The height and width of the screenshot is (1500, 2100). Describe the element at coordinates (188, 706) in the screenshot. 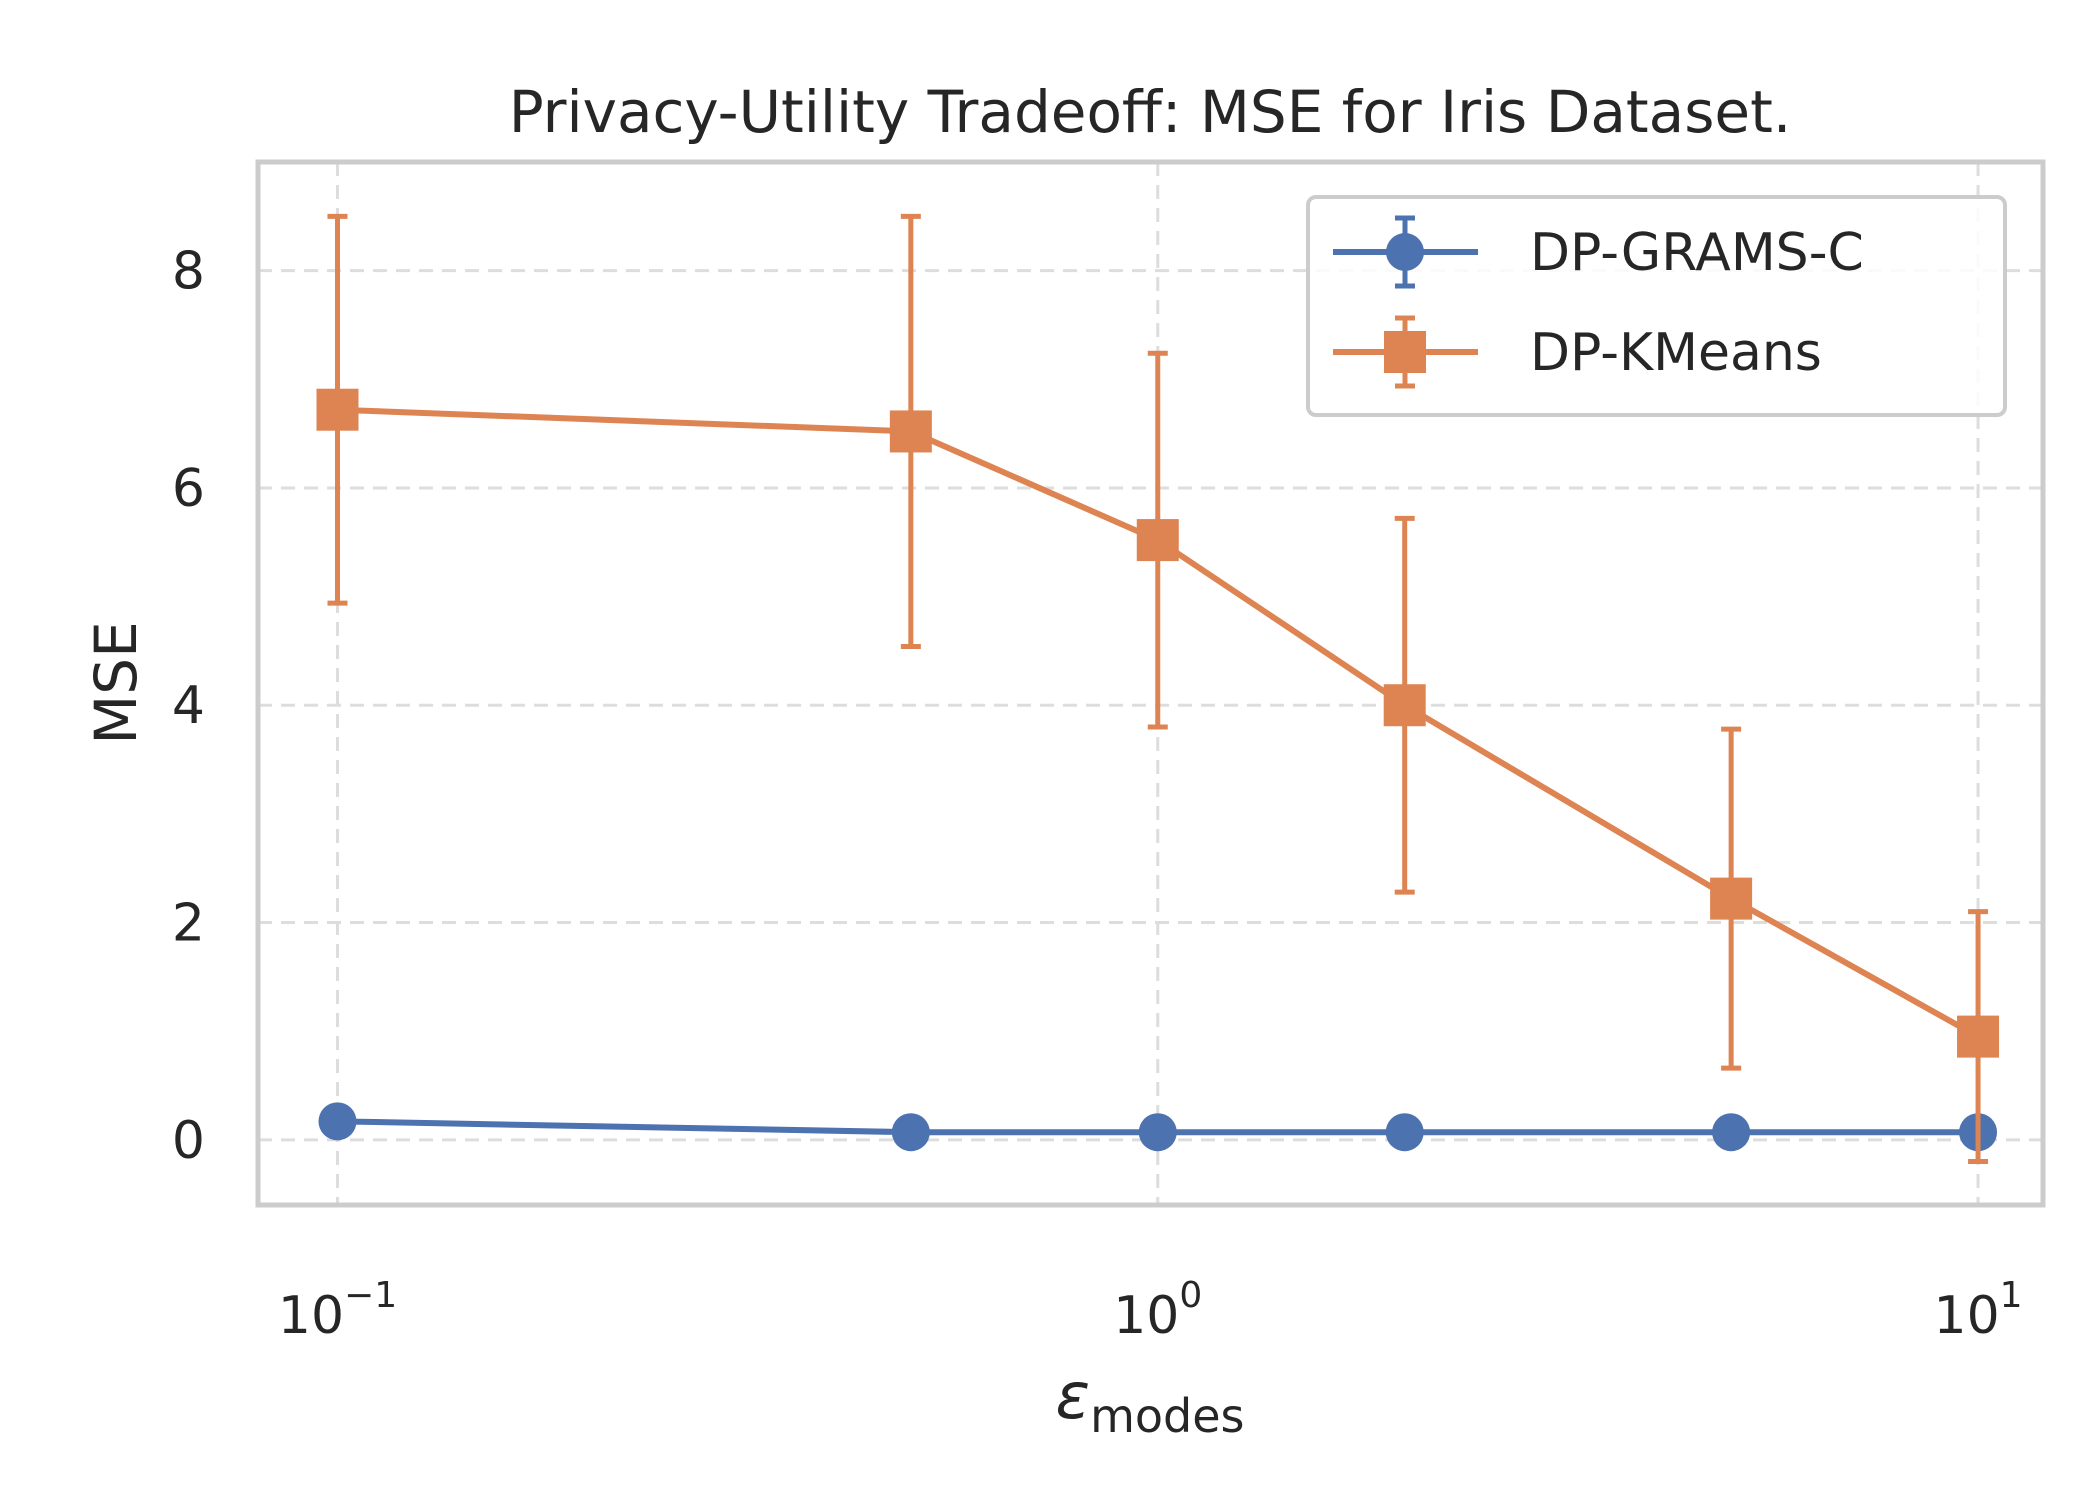

I see `y-tick-label: 4` at that location.